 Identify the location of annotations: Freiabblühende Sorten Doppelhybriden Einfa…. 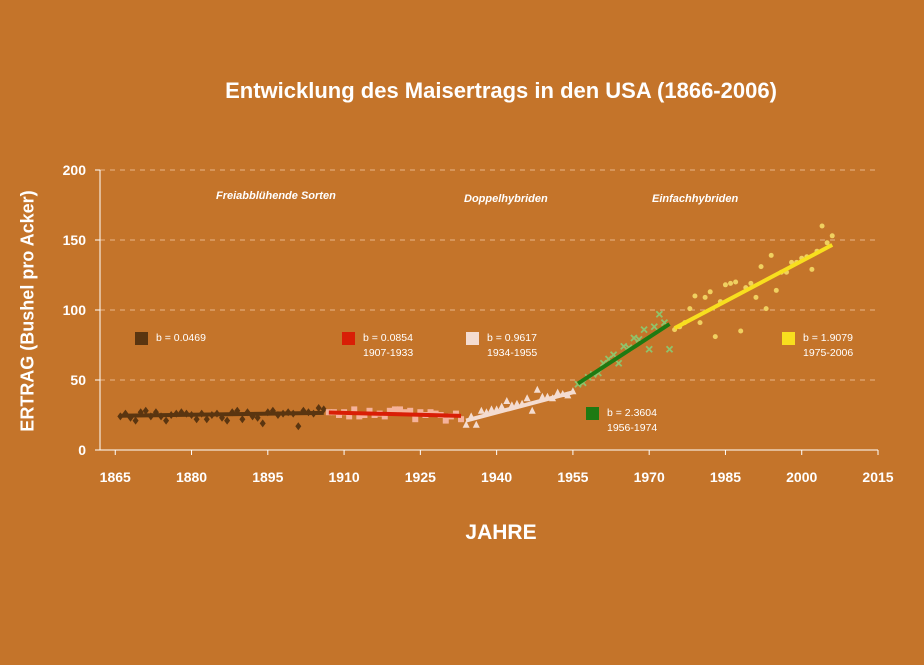
(477, 197).